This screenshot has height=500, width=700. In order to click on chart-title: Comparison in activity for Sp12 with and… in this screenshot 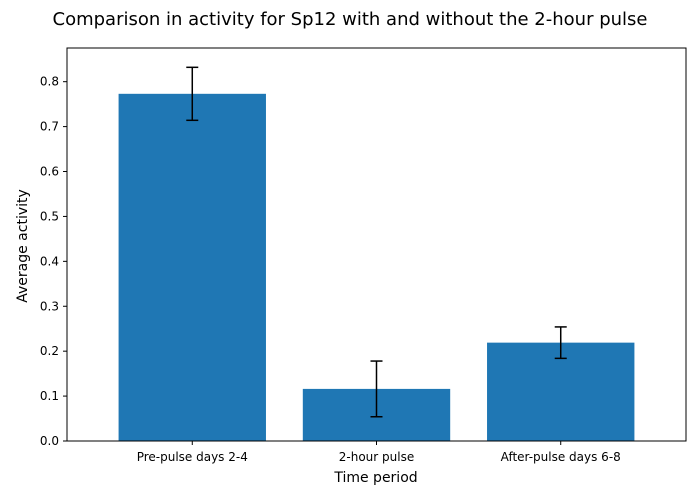, I will do `click(350, 19)`.